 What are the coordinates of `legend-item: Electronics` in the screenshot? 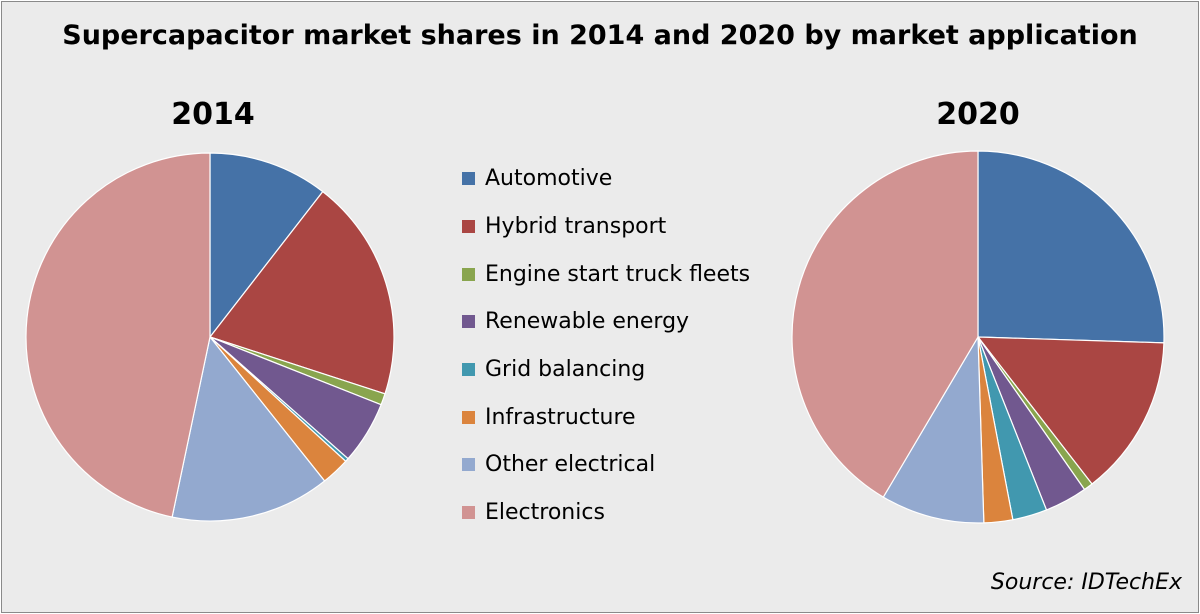 It's located at (606, 513).